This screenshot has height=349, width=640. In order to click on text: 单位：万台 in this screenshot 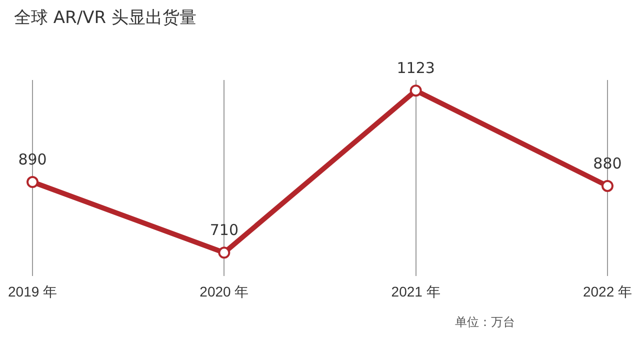, I will do `click(485, 322)`.